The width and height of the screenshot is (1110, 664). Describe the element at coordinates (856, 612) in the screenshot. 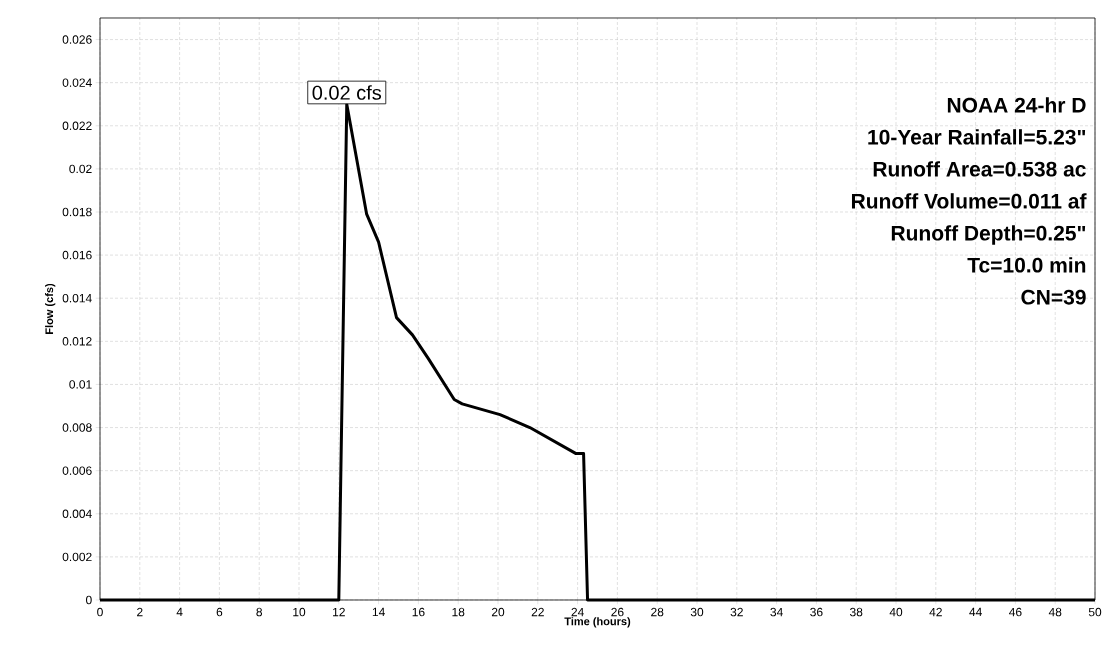

I see `x-tick-label: 38` at that location.